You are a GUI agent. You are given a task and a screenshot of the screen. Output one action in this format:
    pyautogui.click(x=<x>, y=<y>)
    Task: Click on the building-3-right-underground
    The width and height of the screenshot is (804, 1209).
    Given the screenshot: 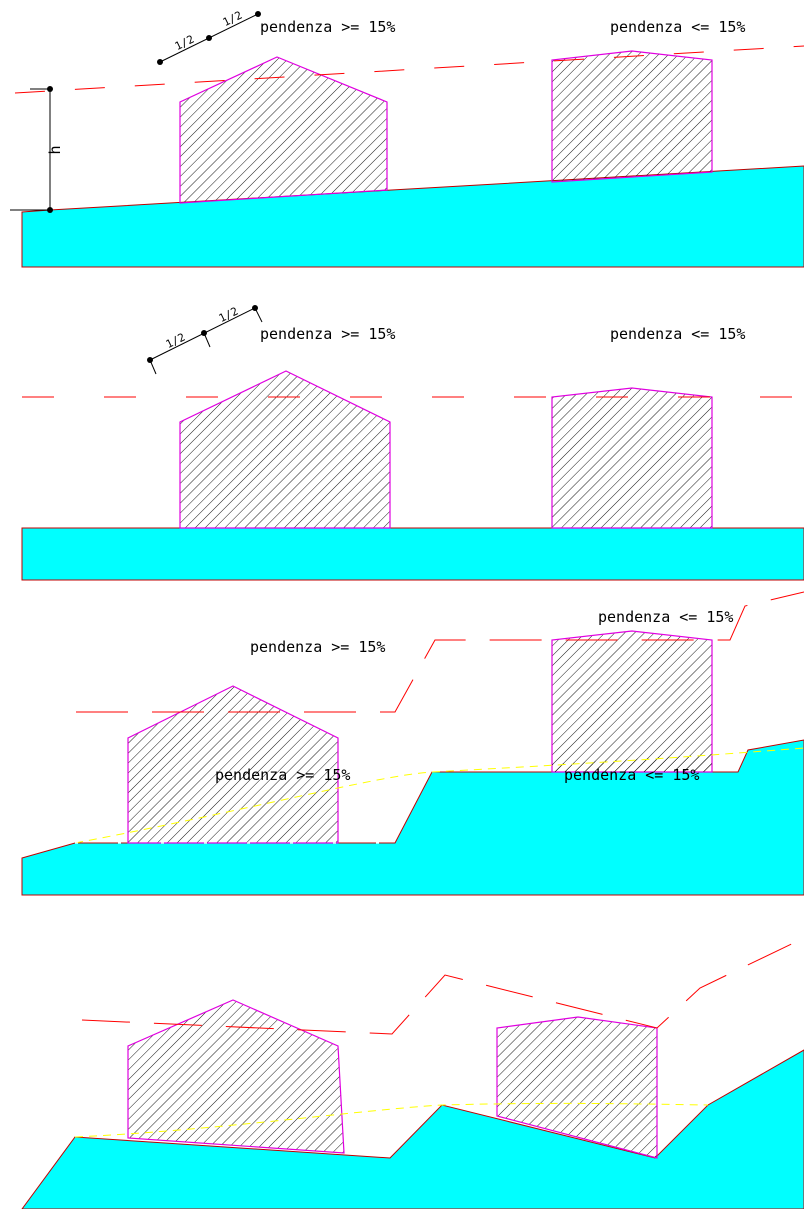 What is the action you would take?
    pyautogui.click(x=632, y=763)
    